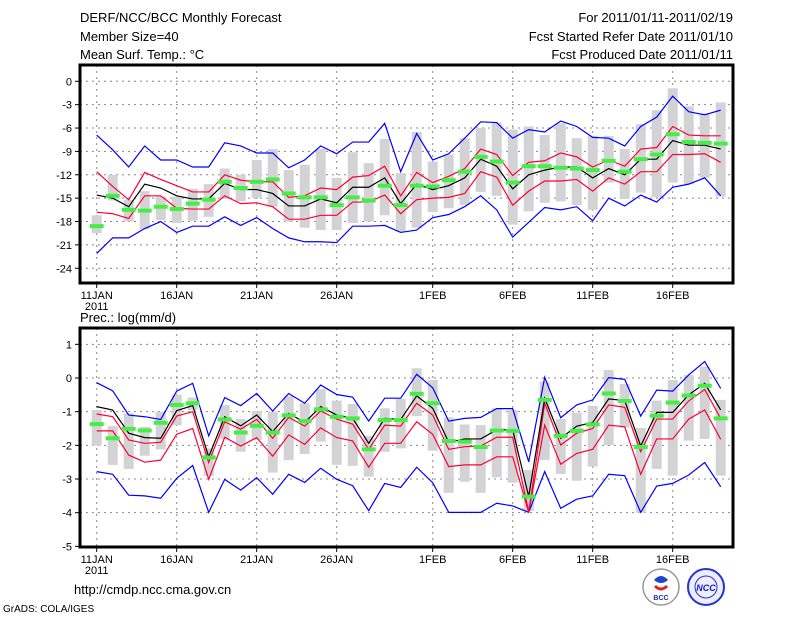 The width and height of the screenshot is (800, 618). Describe the element at coordinates (630, 36) in the screenshot. I see `refer-date: Fcst Started Refer Date 2011/01/10` at that location.